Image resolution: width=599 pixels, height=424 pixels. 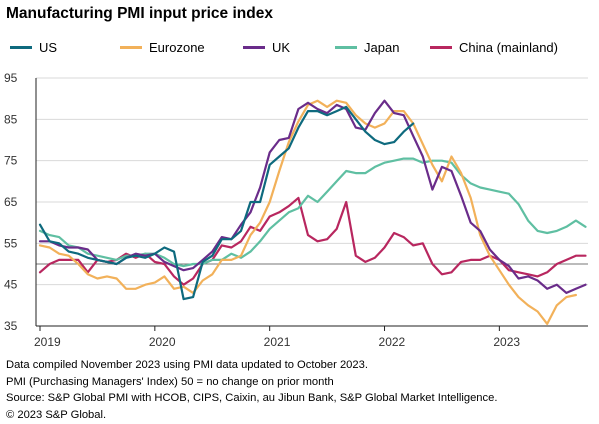 I want to click on legend-item-eurozone: Eurozone, so click(x=162, y=47).